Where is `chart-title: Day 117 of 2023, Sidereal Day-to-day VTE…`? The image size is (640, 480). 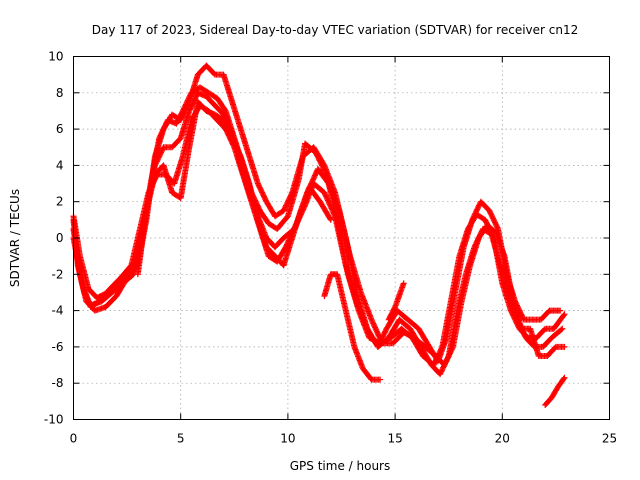 chart-title: Day 117 of 2023, Sidereal Day-to-day VTE… is located at coordinates (335, 30).